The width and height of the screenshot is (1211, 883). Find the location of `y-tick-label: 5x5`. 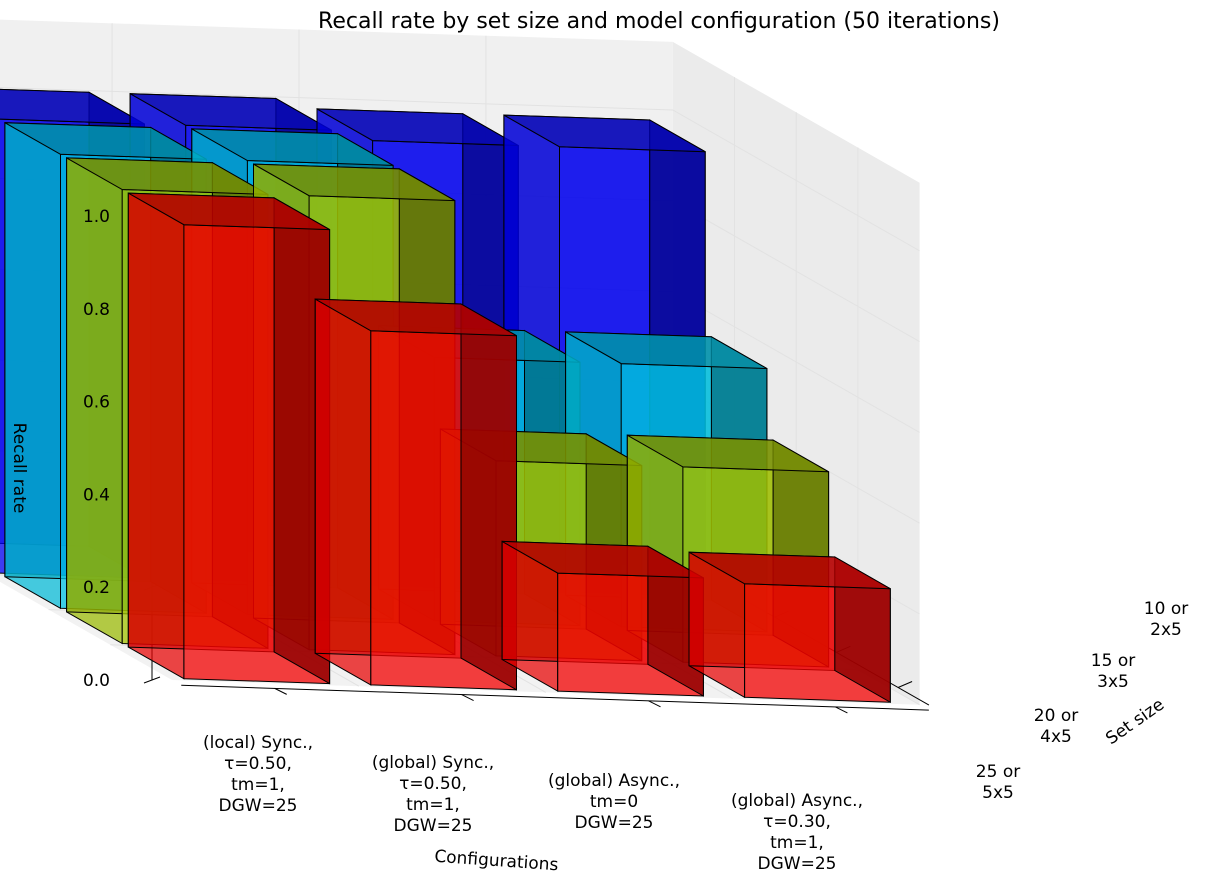

y-tick-label: 5x5 is located at coordinates (998, 793).